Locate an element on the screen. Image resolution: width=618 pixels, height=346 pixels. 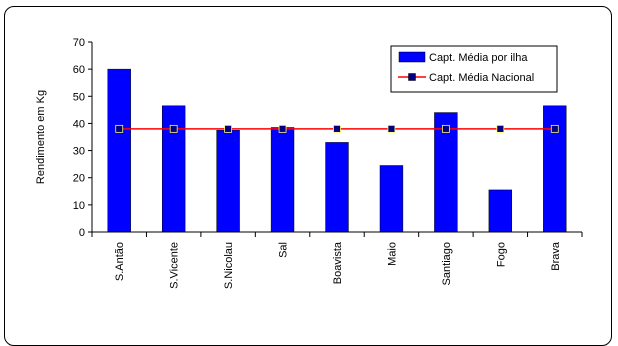
y-tick-label: 0 is located at coordinates (82, 233).